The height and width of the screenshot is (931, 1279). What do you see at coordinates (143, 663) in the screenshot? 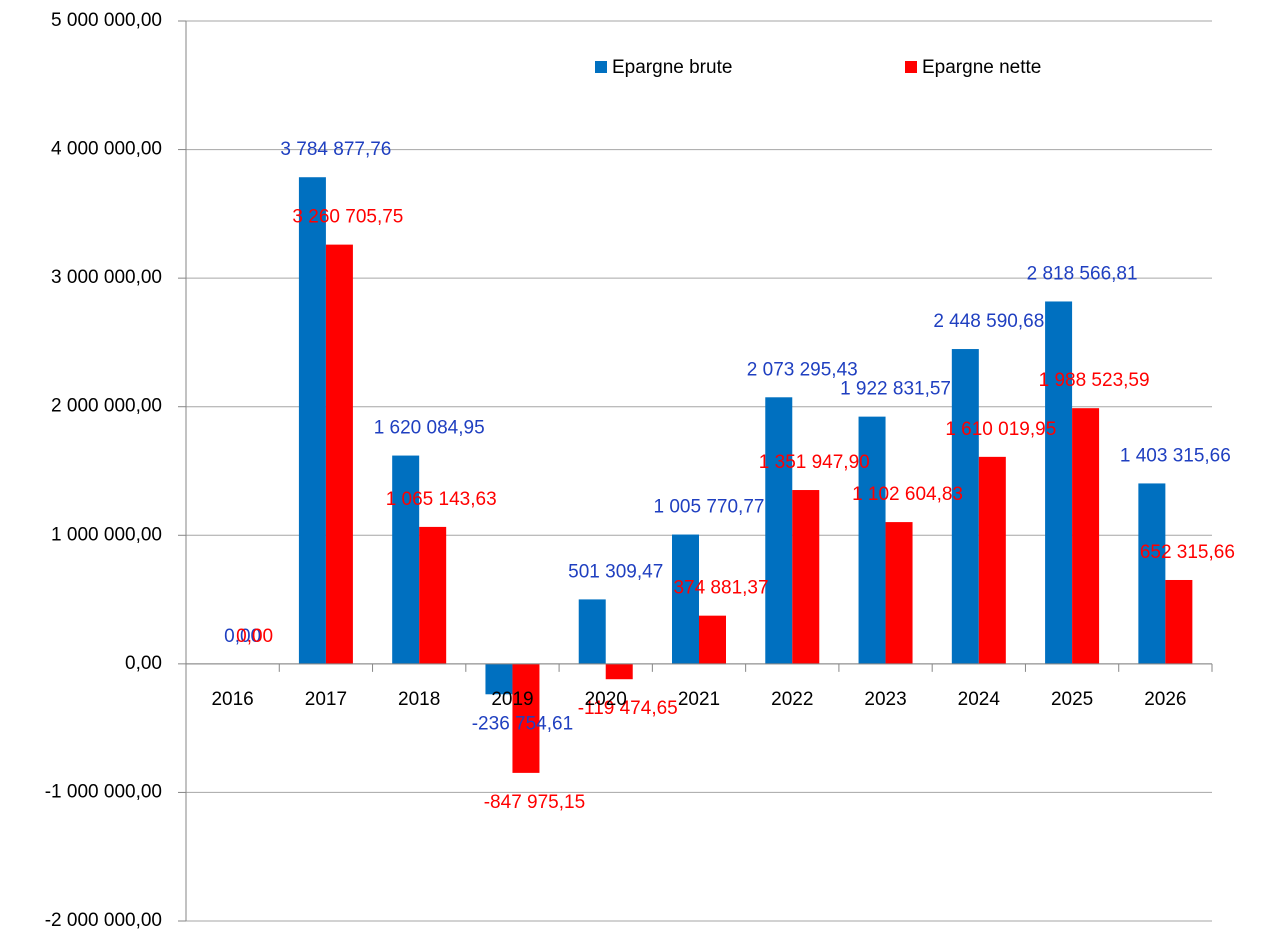
I see `y-tick-label: 0,00` at bounding box center [143, 663].